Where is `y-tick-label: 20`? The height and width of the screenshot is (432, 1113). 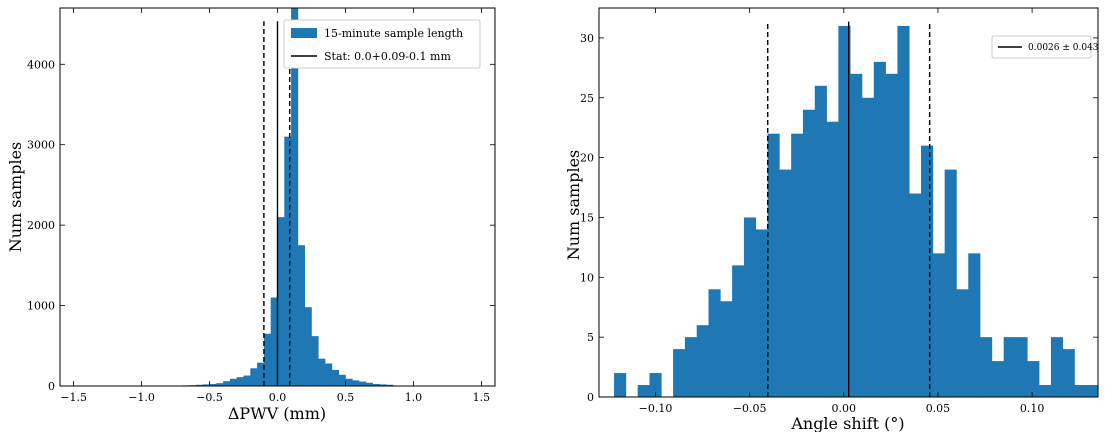 y-tick-label: 20 is located at coordinates (587, 158).